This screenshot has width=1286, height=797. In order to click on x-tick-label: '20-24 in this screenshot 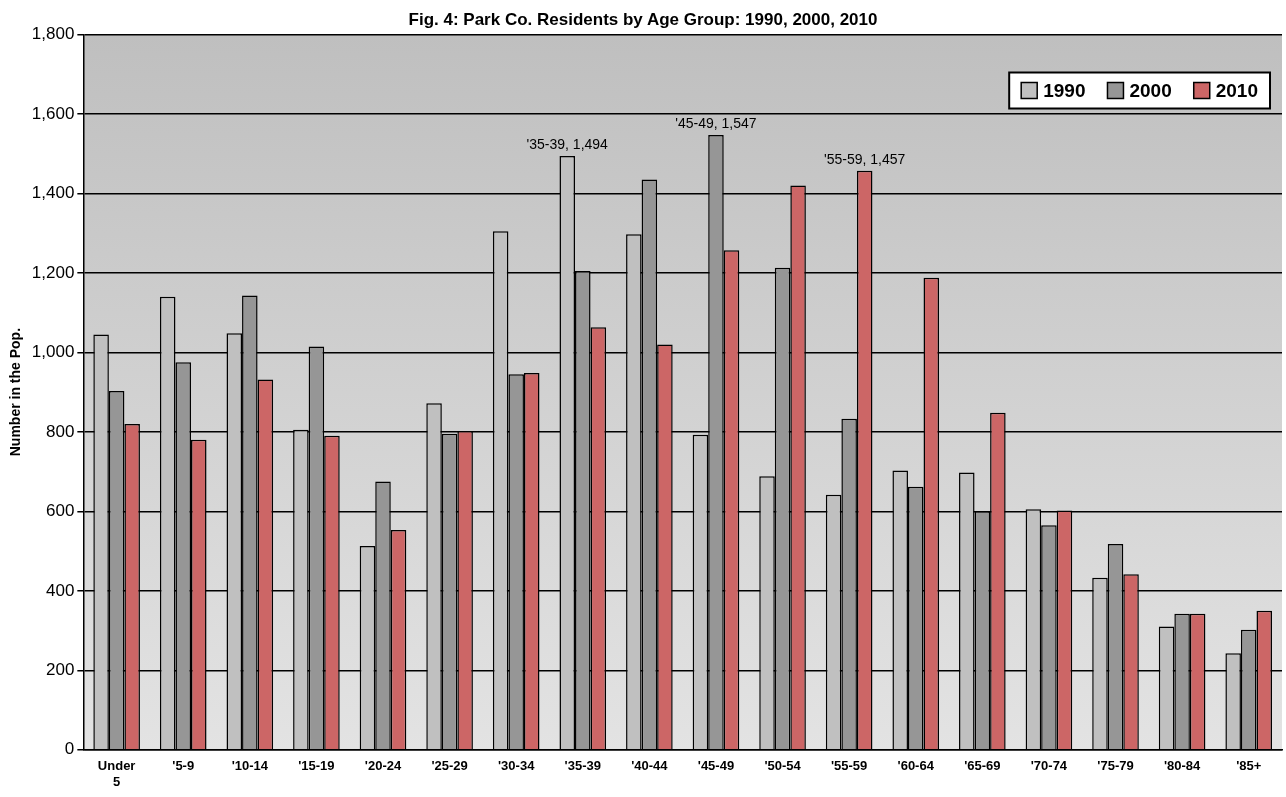, I will do `click(383, 766)`.